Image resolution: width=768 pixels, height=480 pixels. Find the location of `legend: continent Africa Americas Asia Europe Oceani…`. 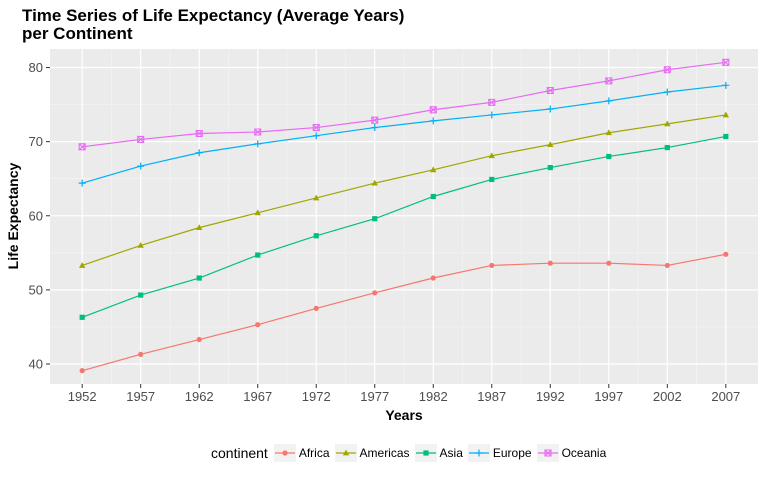

legend: continent Africa Americas Asia Europe Oceani… is located at coordinates (411, 453).